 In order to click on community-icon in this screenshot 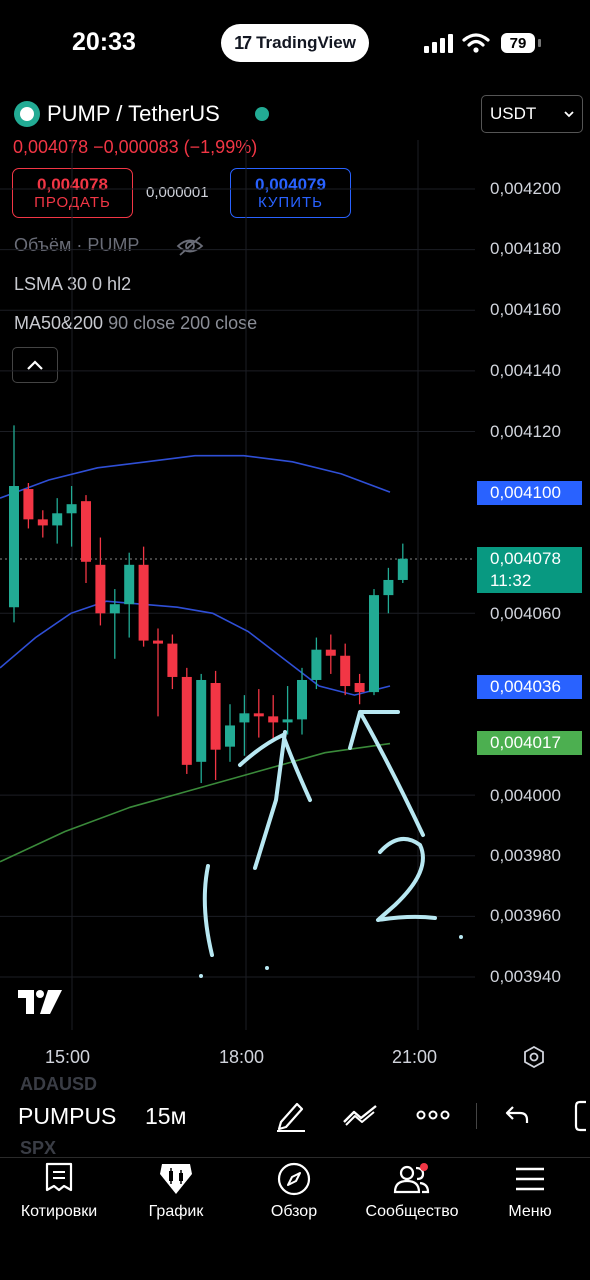, I will do `click(411, 1178)`.